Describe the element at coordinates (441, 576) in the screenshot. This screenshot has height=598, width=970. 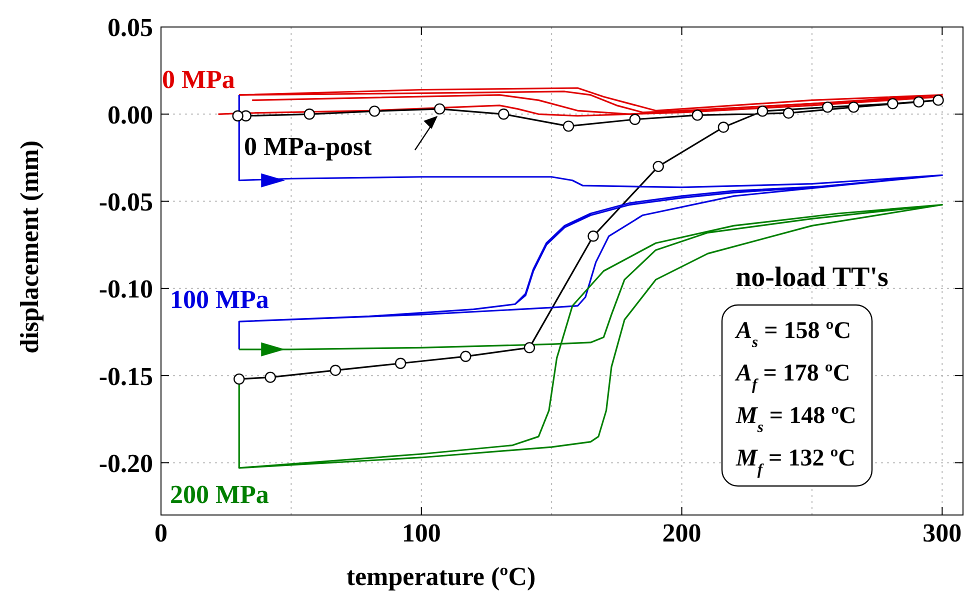
I see `x-axis-title: temperature (ºC)` at that location.